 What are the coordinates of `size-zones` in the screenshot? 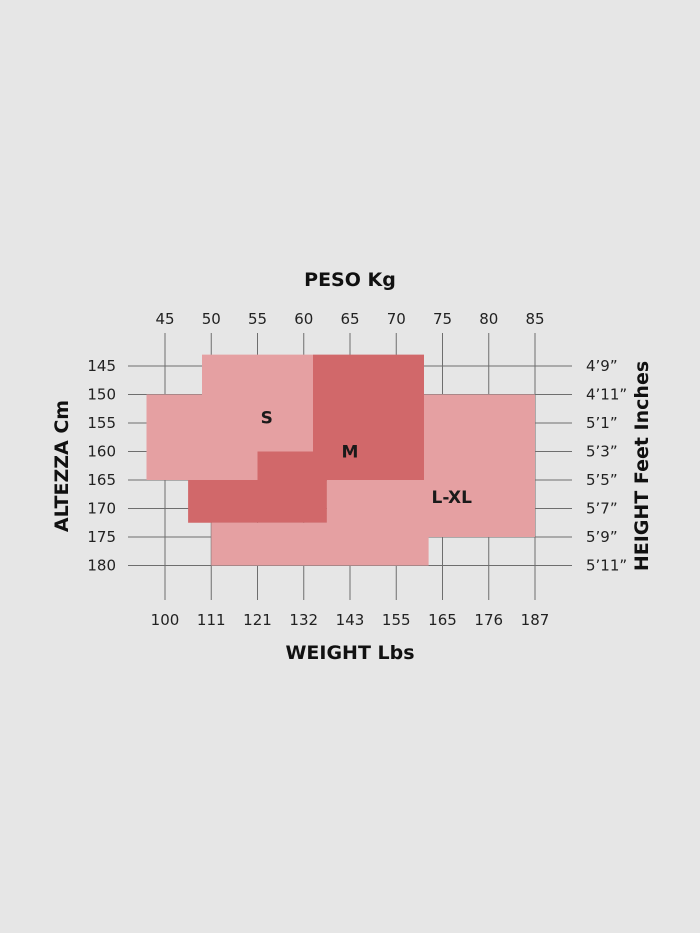 It's located at (341, 460).